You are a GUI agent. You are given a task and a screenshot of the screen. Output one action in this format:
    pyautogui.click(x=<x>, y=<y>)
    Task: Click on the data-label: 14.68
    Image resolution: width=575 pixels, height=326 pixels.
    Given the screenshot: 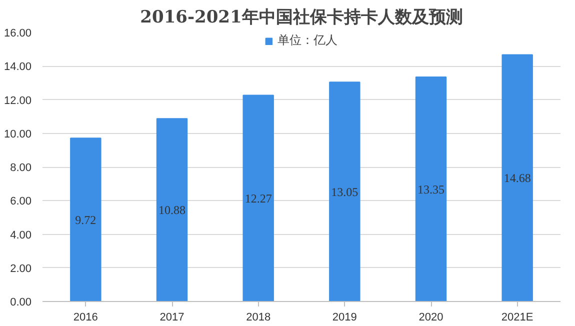 What is the action you would take?
    pyautogui.click(x=517, y=178)
    